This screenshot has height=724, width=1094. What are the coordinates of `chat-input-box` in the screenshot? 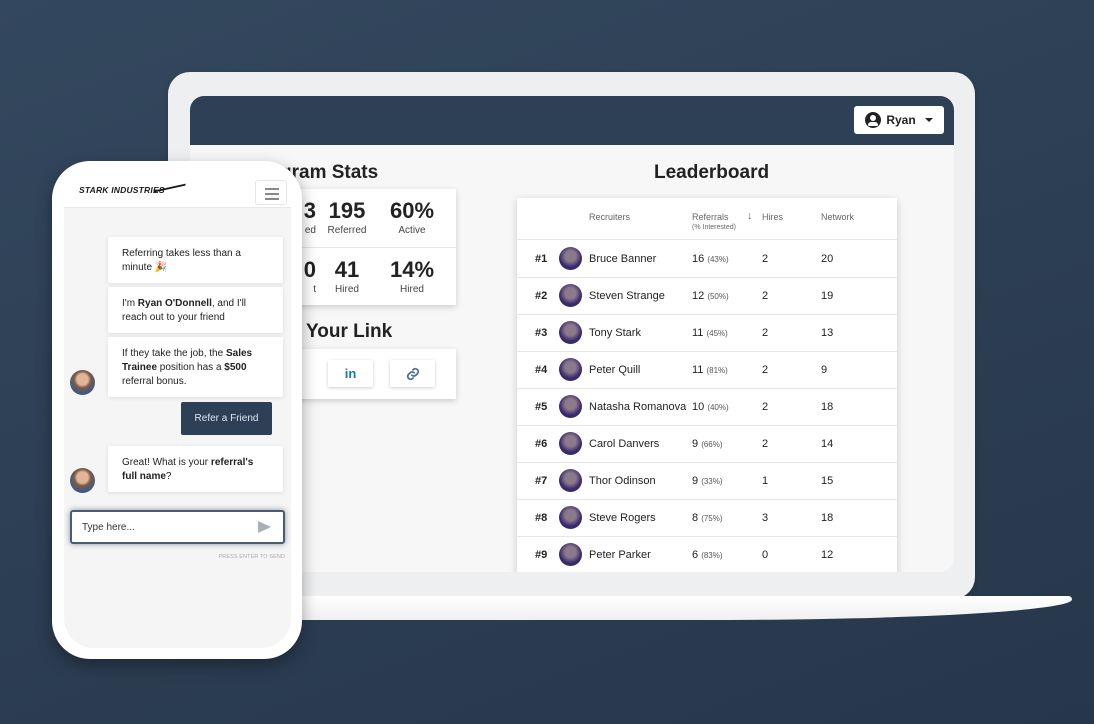 It's located at (177, 527).